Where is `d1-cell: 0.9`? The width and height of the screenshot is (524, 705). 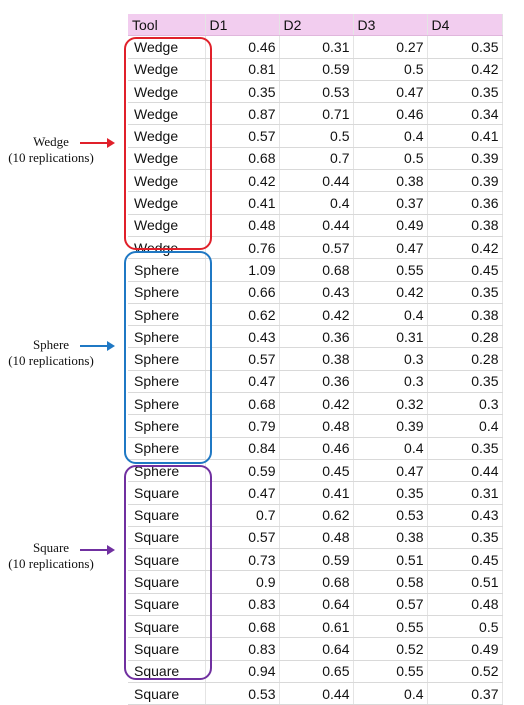 d1-cell: 0.9 is located at coordinates (242, 582).